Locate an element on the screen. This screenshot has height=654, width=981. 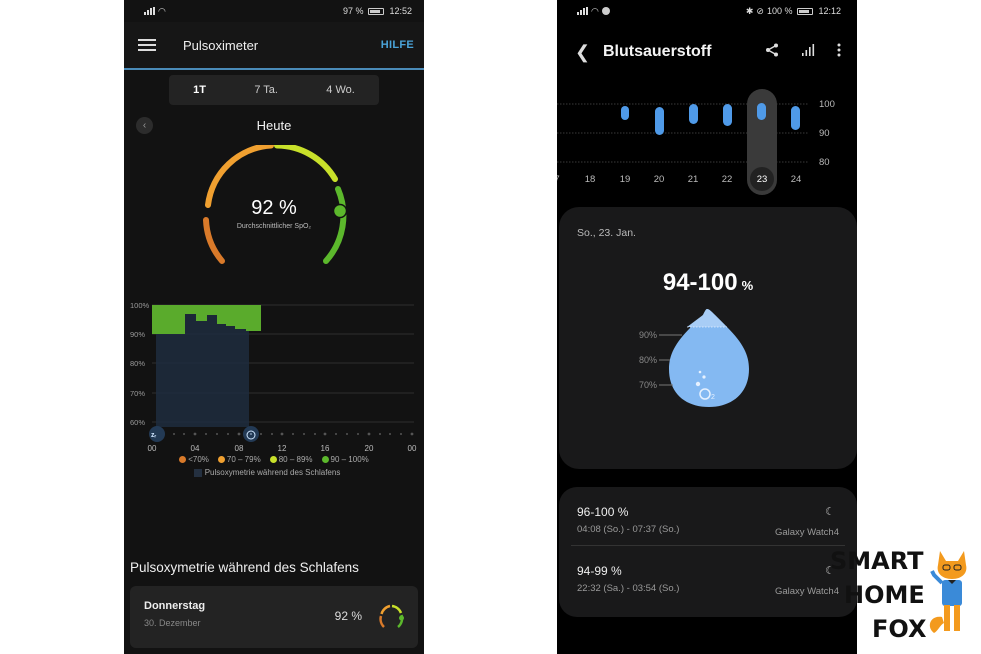
entry-value: 94-99 % is located at coordinates (599, 571).